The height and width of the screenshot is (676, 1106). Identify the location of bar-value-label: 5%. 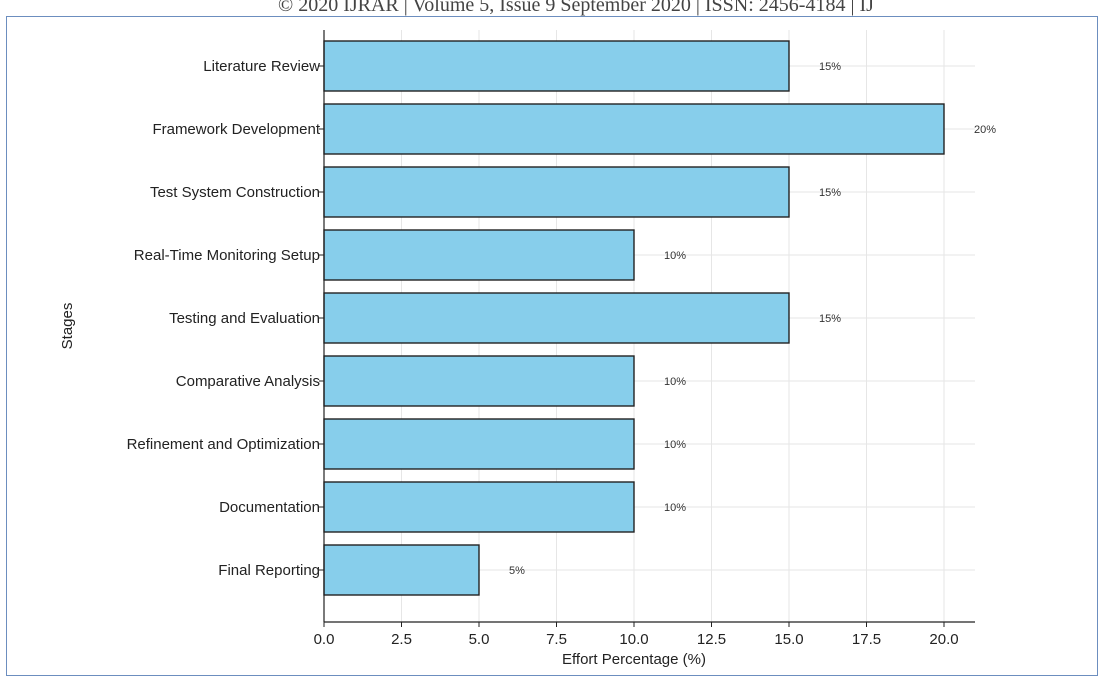
(517, 571).